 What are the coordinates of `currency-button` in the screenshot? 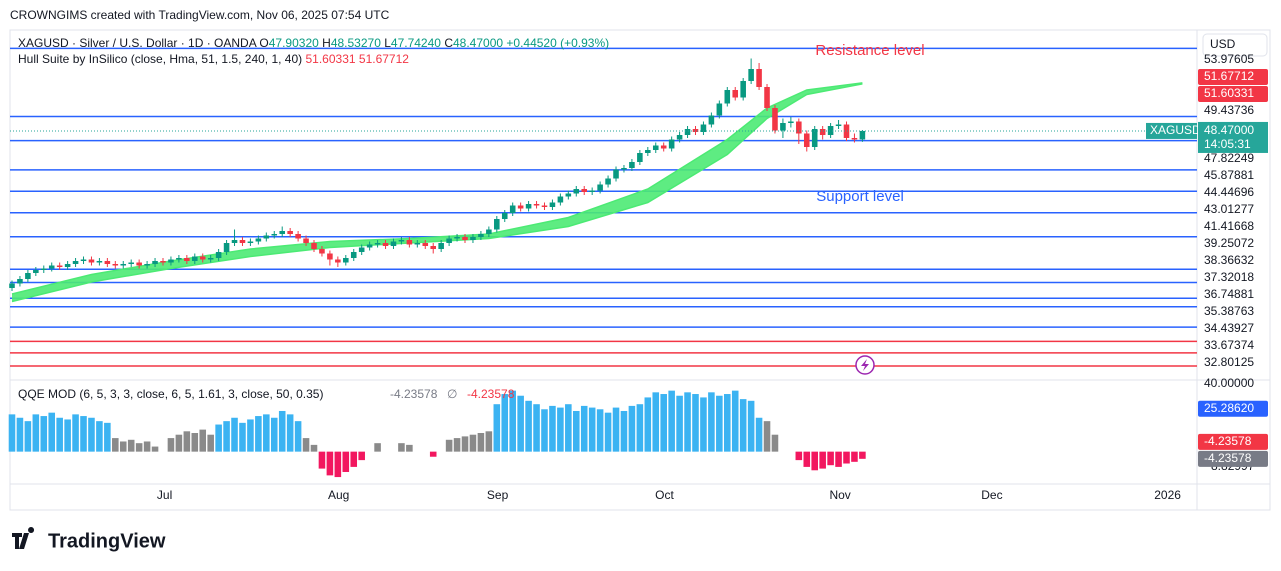 It's located at (1235, 45).